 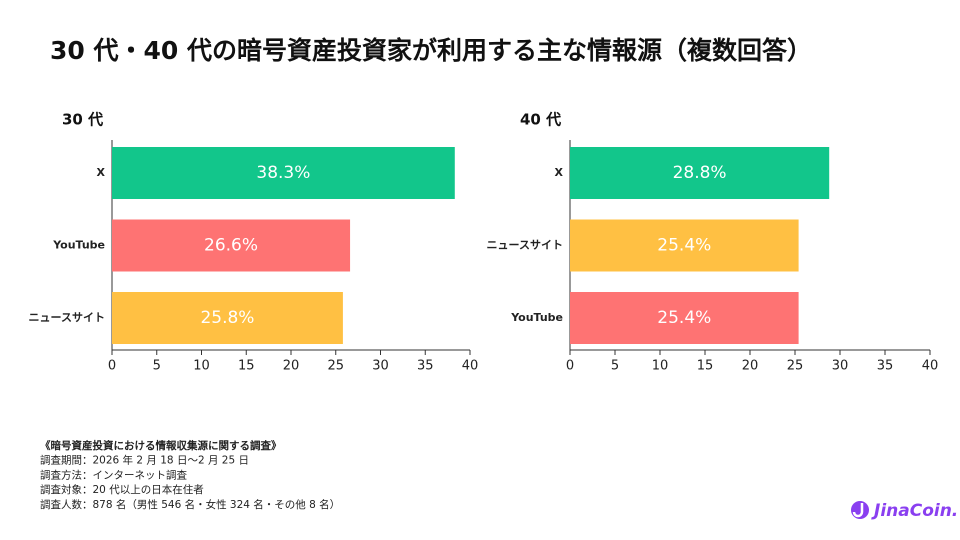 I want to click on logo-text: JinaCoin., so click(x=914, y=511).